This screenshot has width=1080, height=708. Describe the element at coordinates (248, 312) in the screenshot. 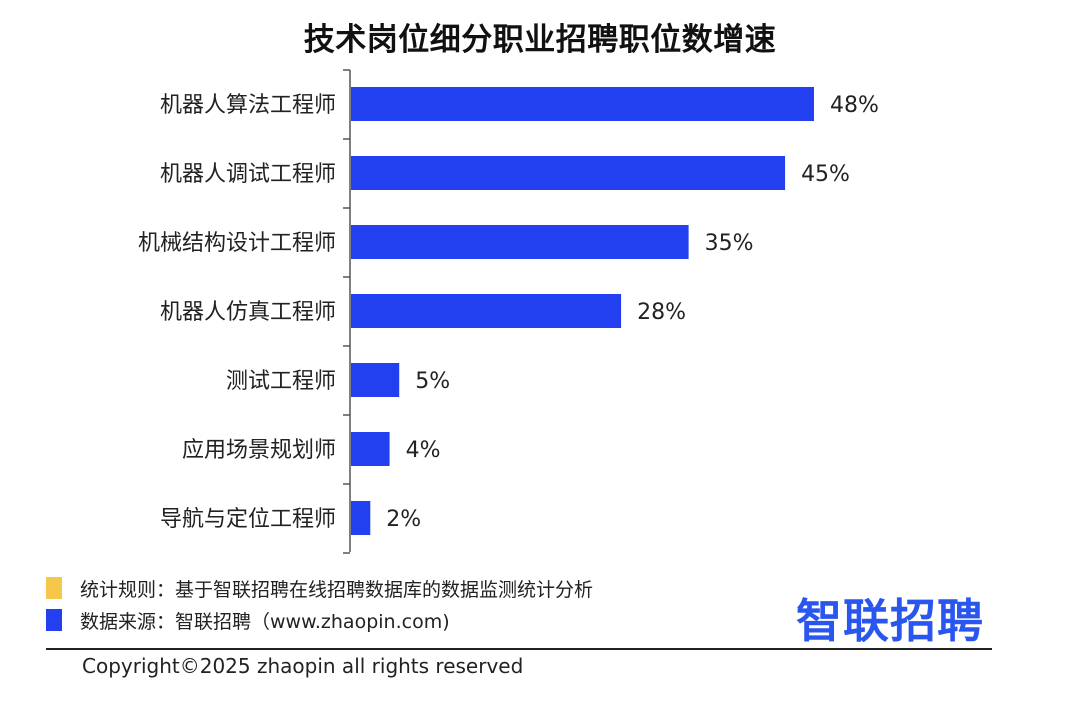

I see `category-label: 机器人仿真工程师` at that location.